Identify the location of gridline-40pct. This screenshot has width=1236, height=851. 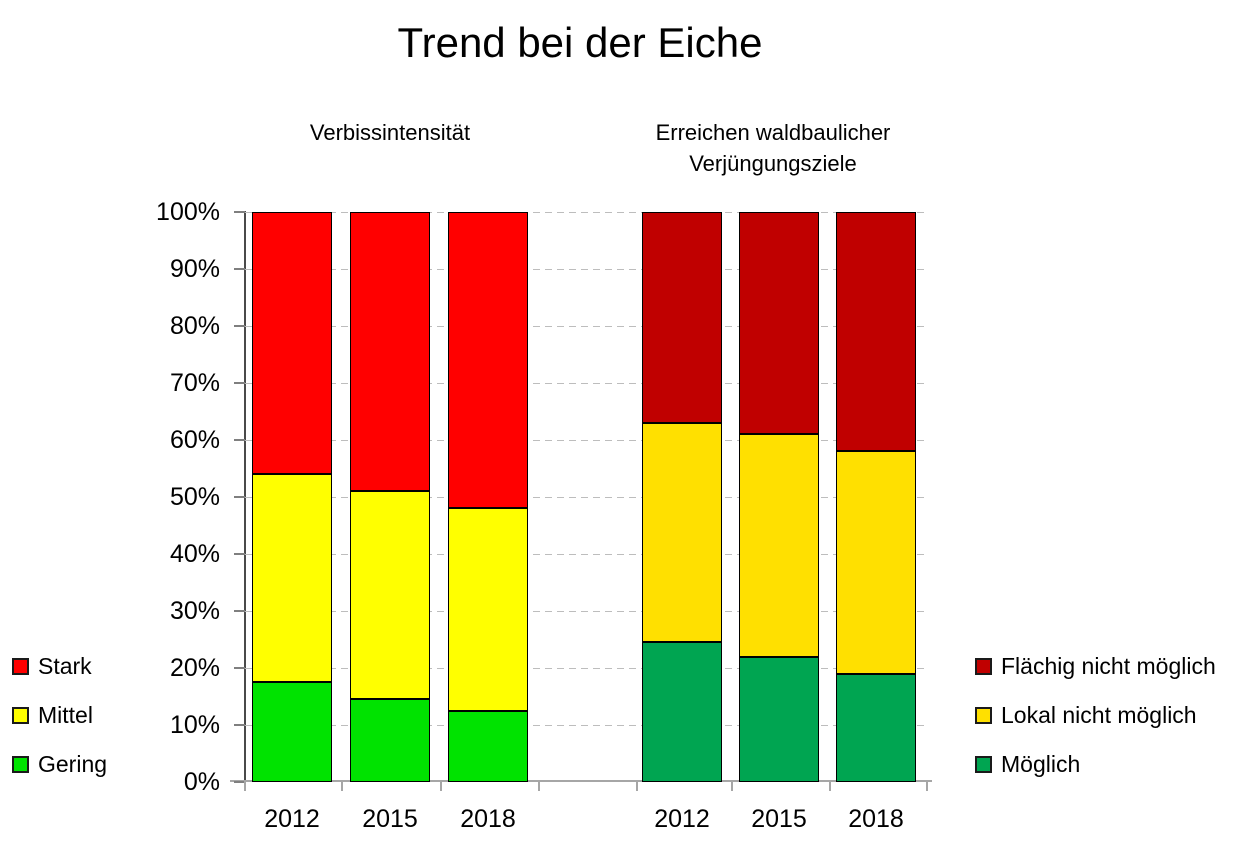
(586, 554).